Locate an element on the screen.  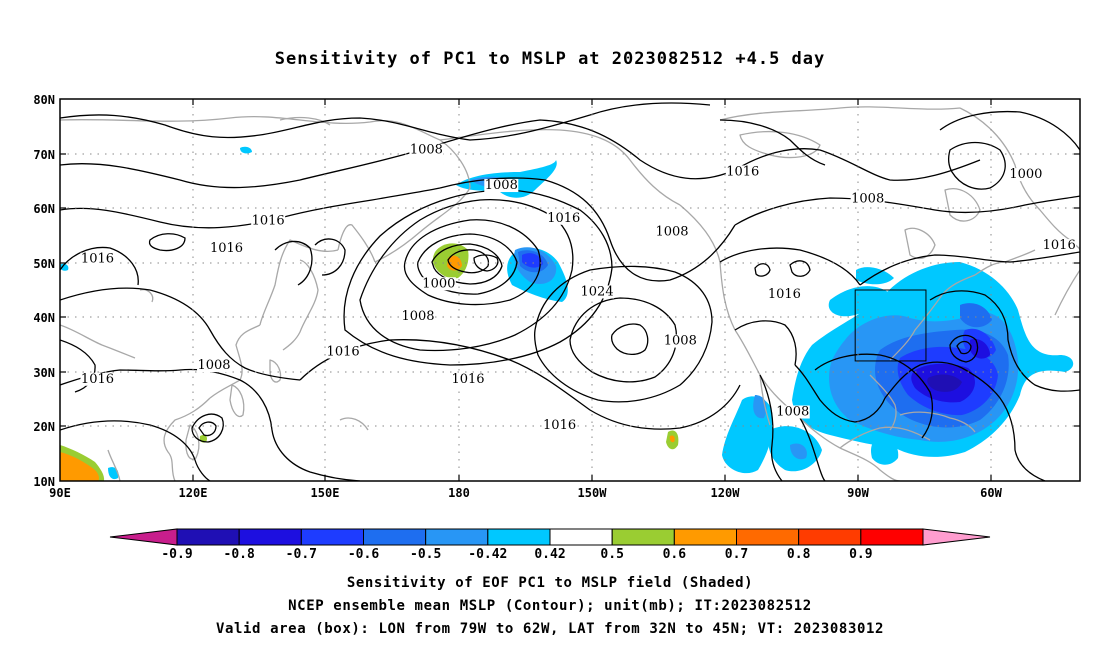
lat-label-60n: 60N is located at coordinates (44, 209).